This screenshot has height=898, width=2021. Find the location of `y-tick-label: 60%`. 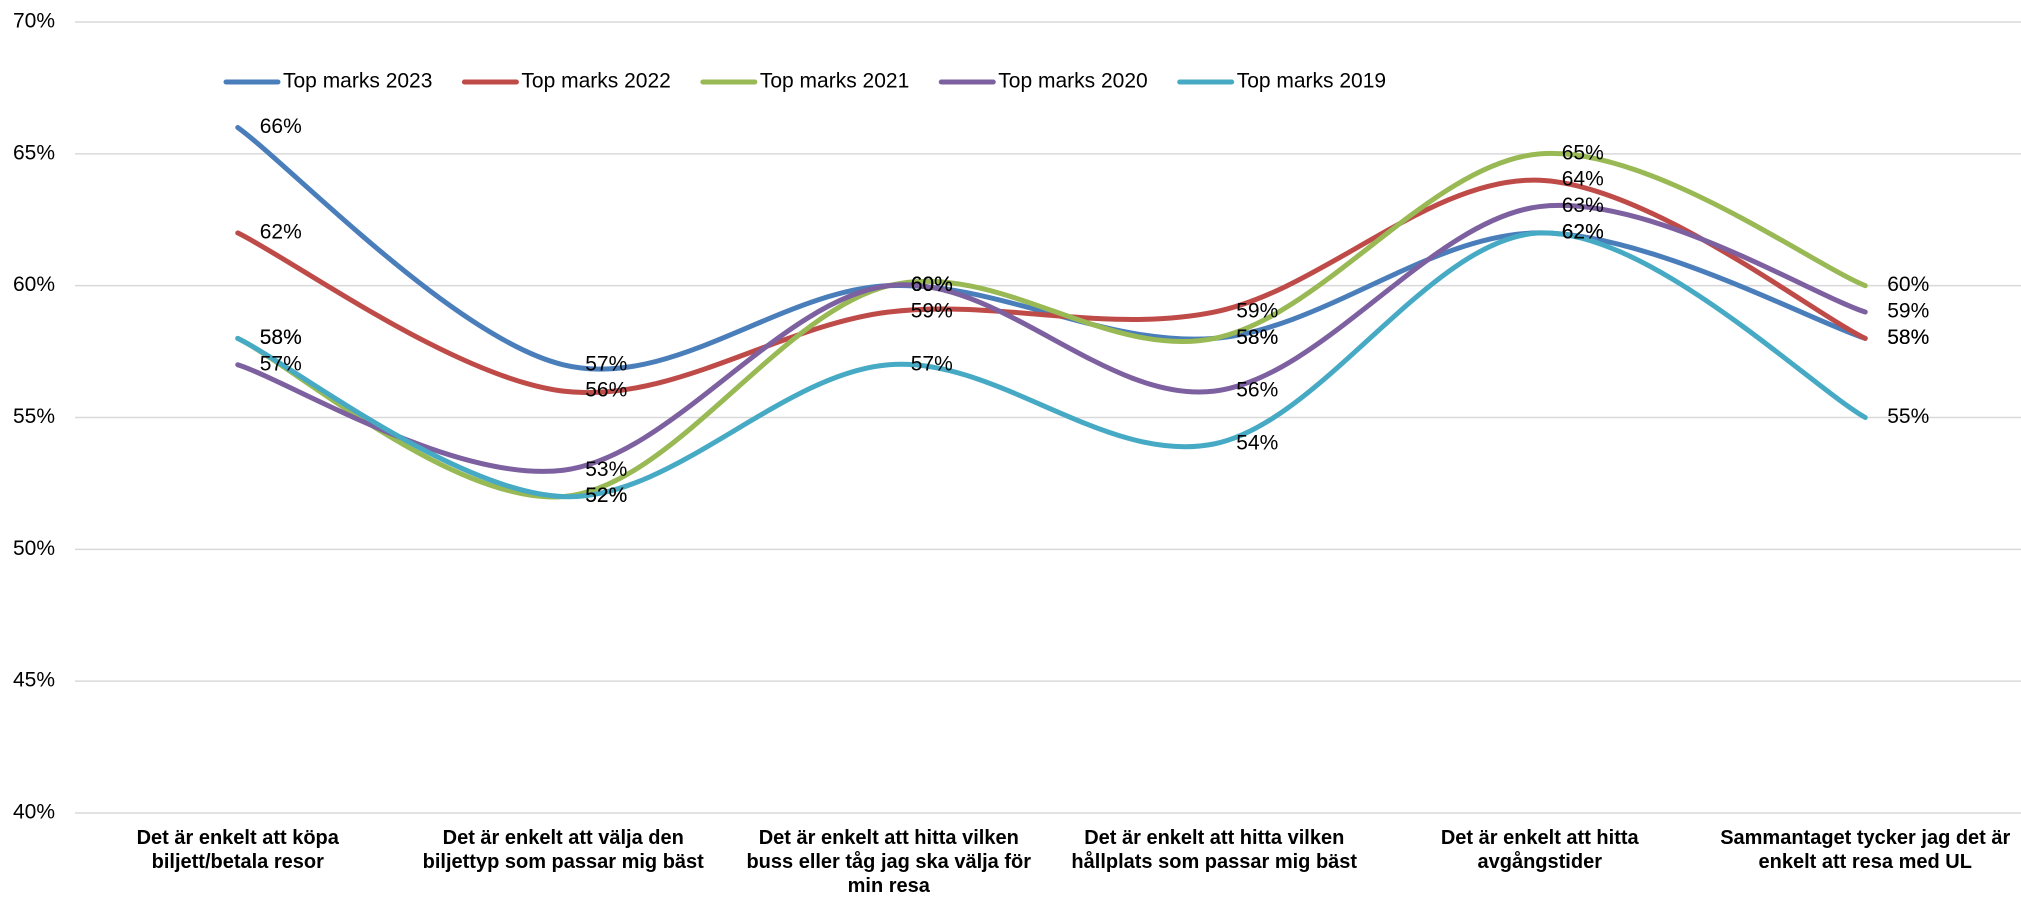

y-tick-label: 60% is located at coordinates (34, 284).